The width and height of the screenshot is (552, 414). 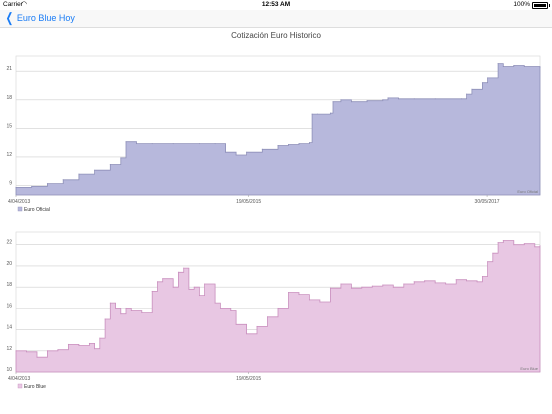 What do you see at coordinates (9, 243) in the screenshot?
I see `y-tick-label: 22` at bounding box center [9, 243].